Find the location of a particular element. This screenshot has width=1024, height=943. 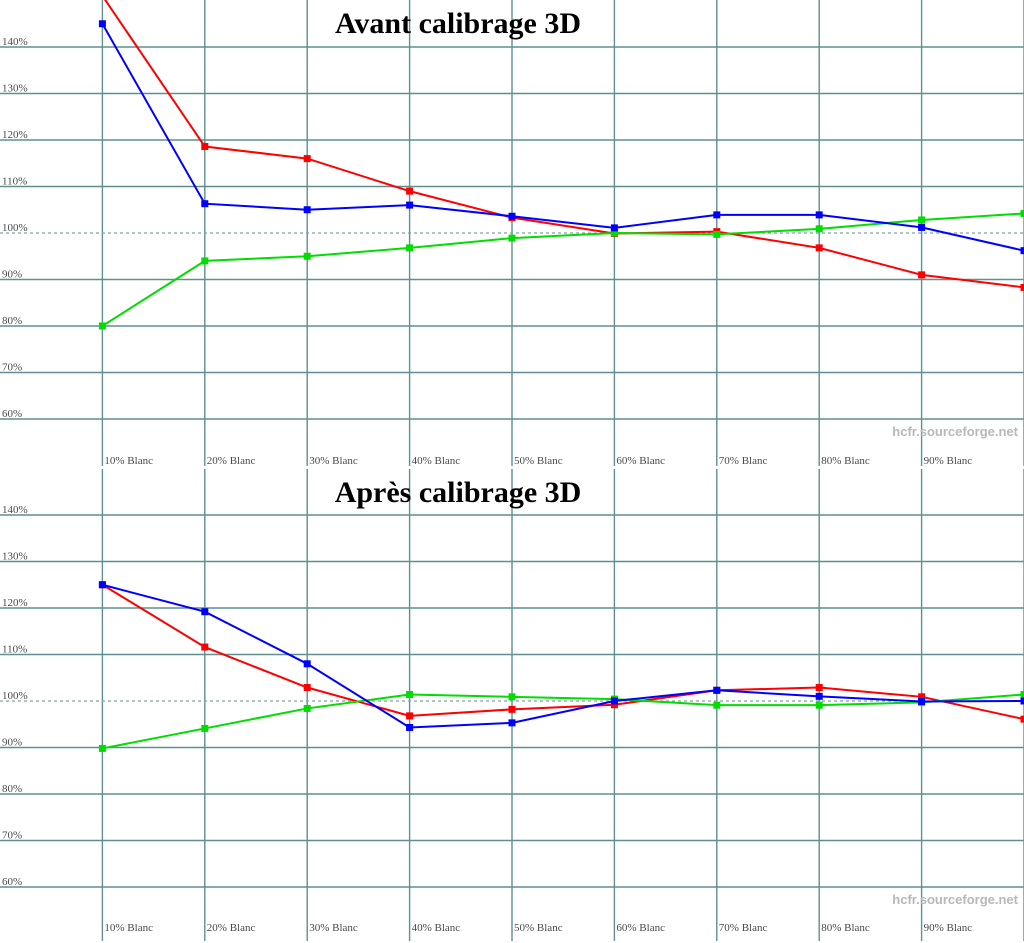

series-line-red is located at coordinates (562, 652).